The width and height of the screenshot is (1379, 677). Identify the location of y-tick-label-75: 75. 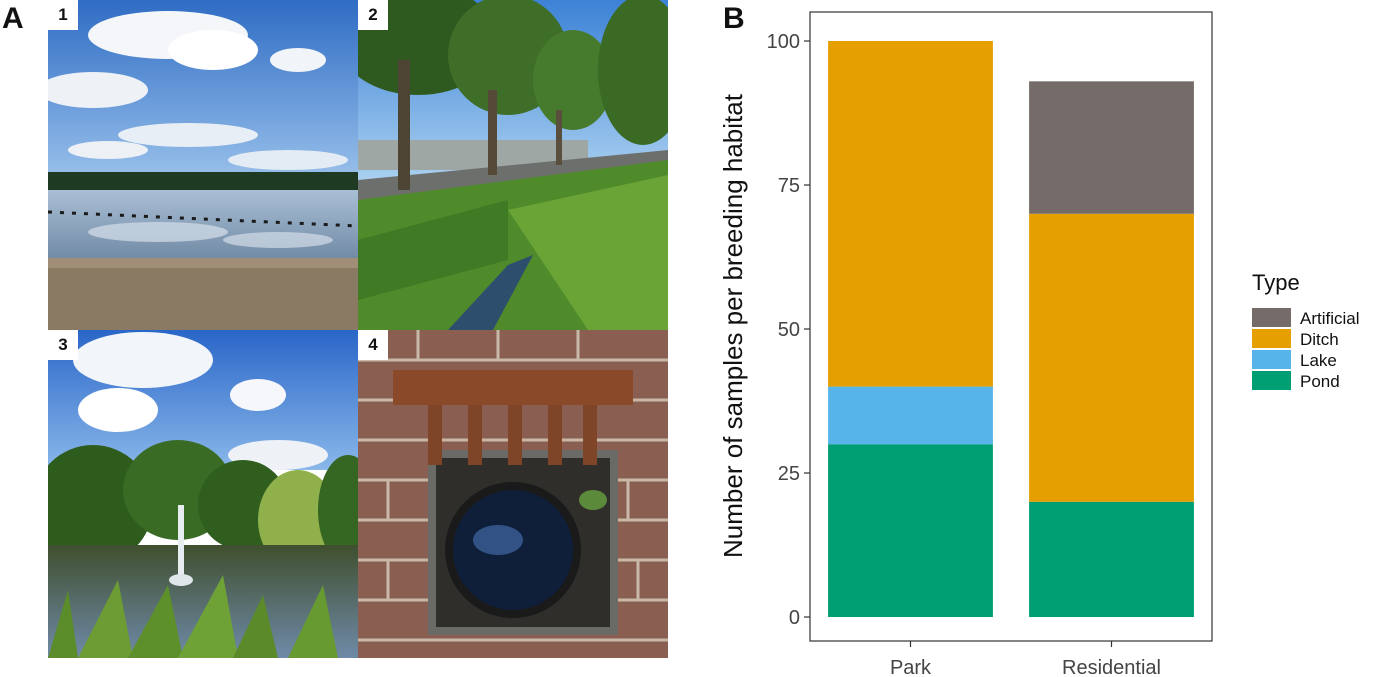
(789, 186).